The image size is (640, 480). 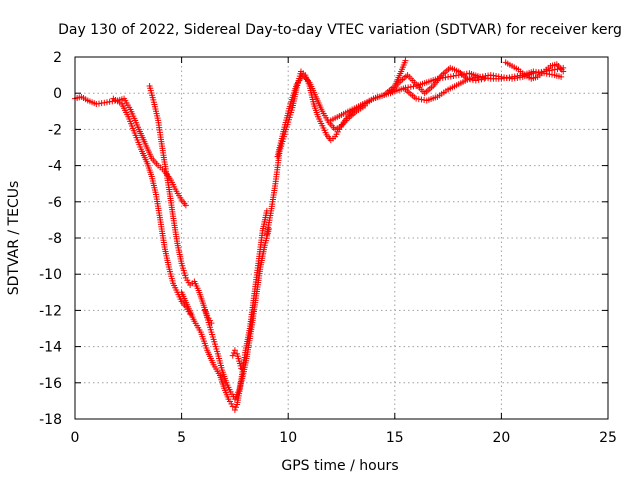 What do you see at coordinates (57, 94) in the screenshot?
I see `y-tick-label: 0` at bounding box center [57, 94].